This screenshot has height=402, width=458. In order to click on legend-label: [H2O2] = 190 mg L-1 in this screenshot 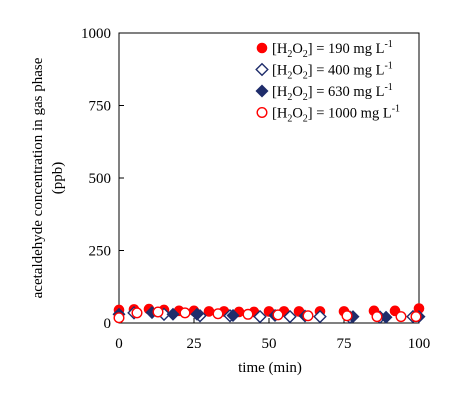, I will do `click(332, 49)`.